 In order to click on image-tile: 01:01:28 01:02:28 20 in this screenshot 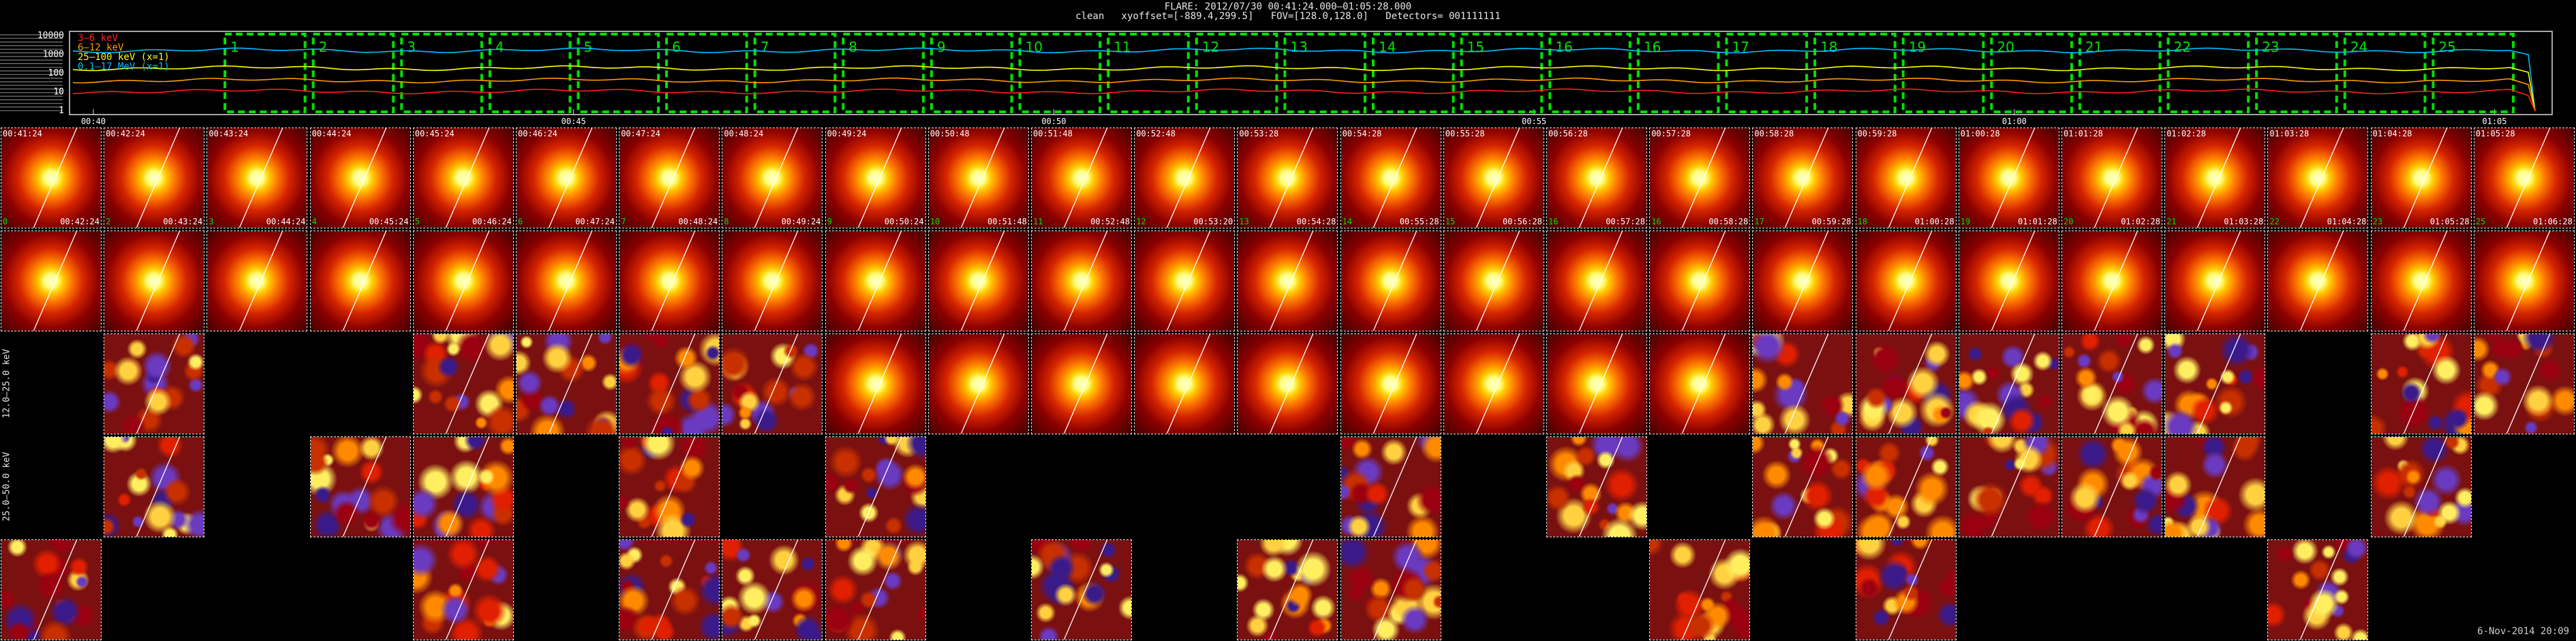, I will do `click(2111, 178)`.